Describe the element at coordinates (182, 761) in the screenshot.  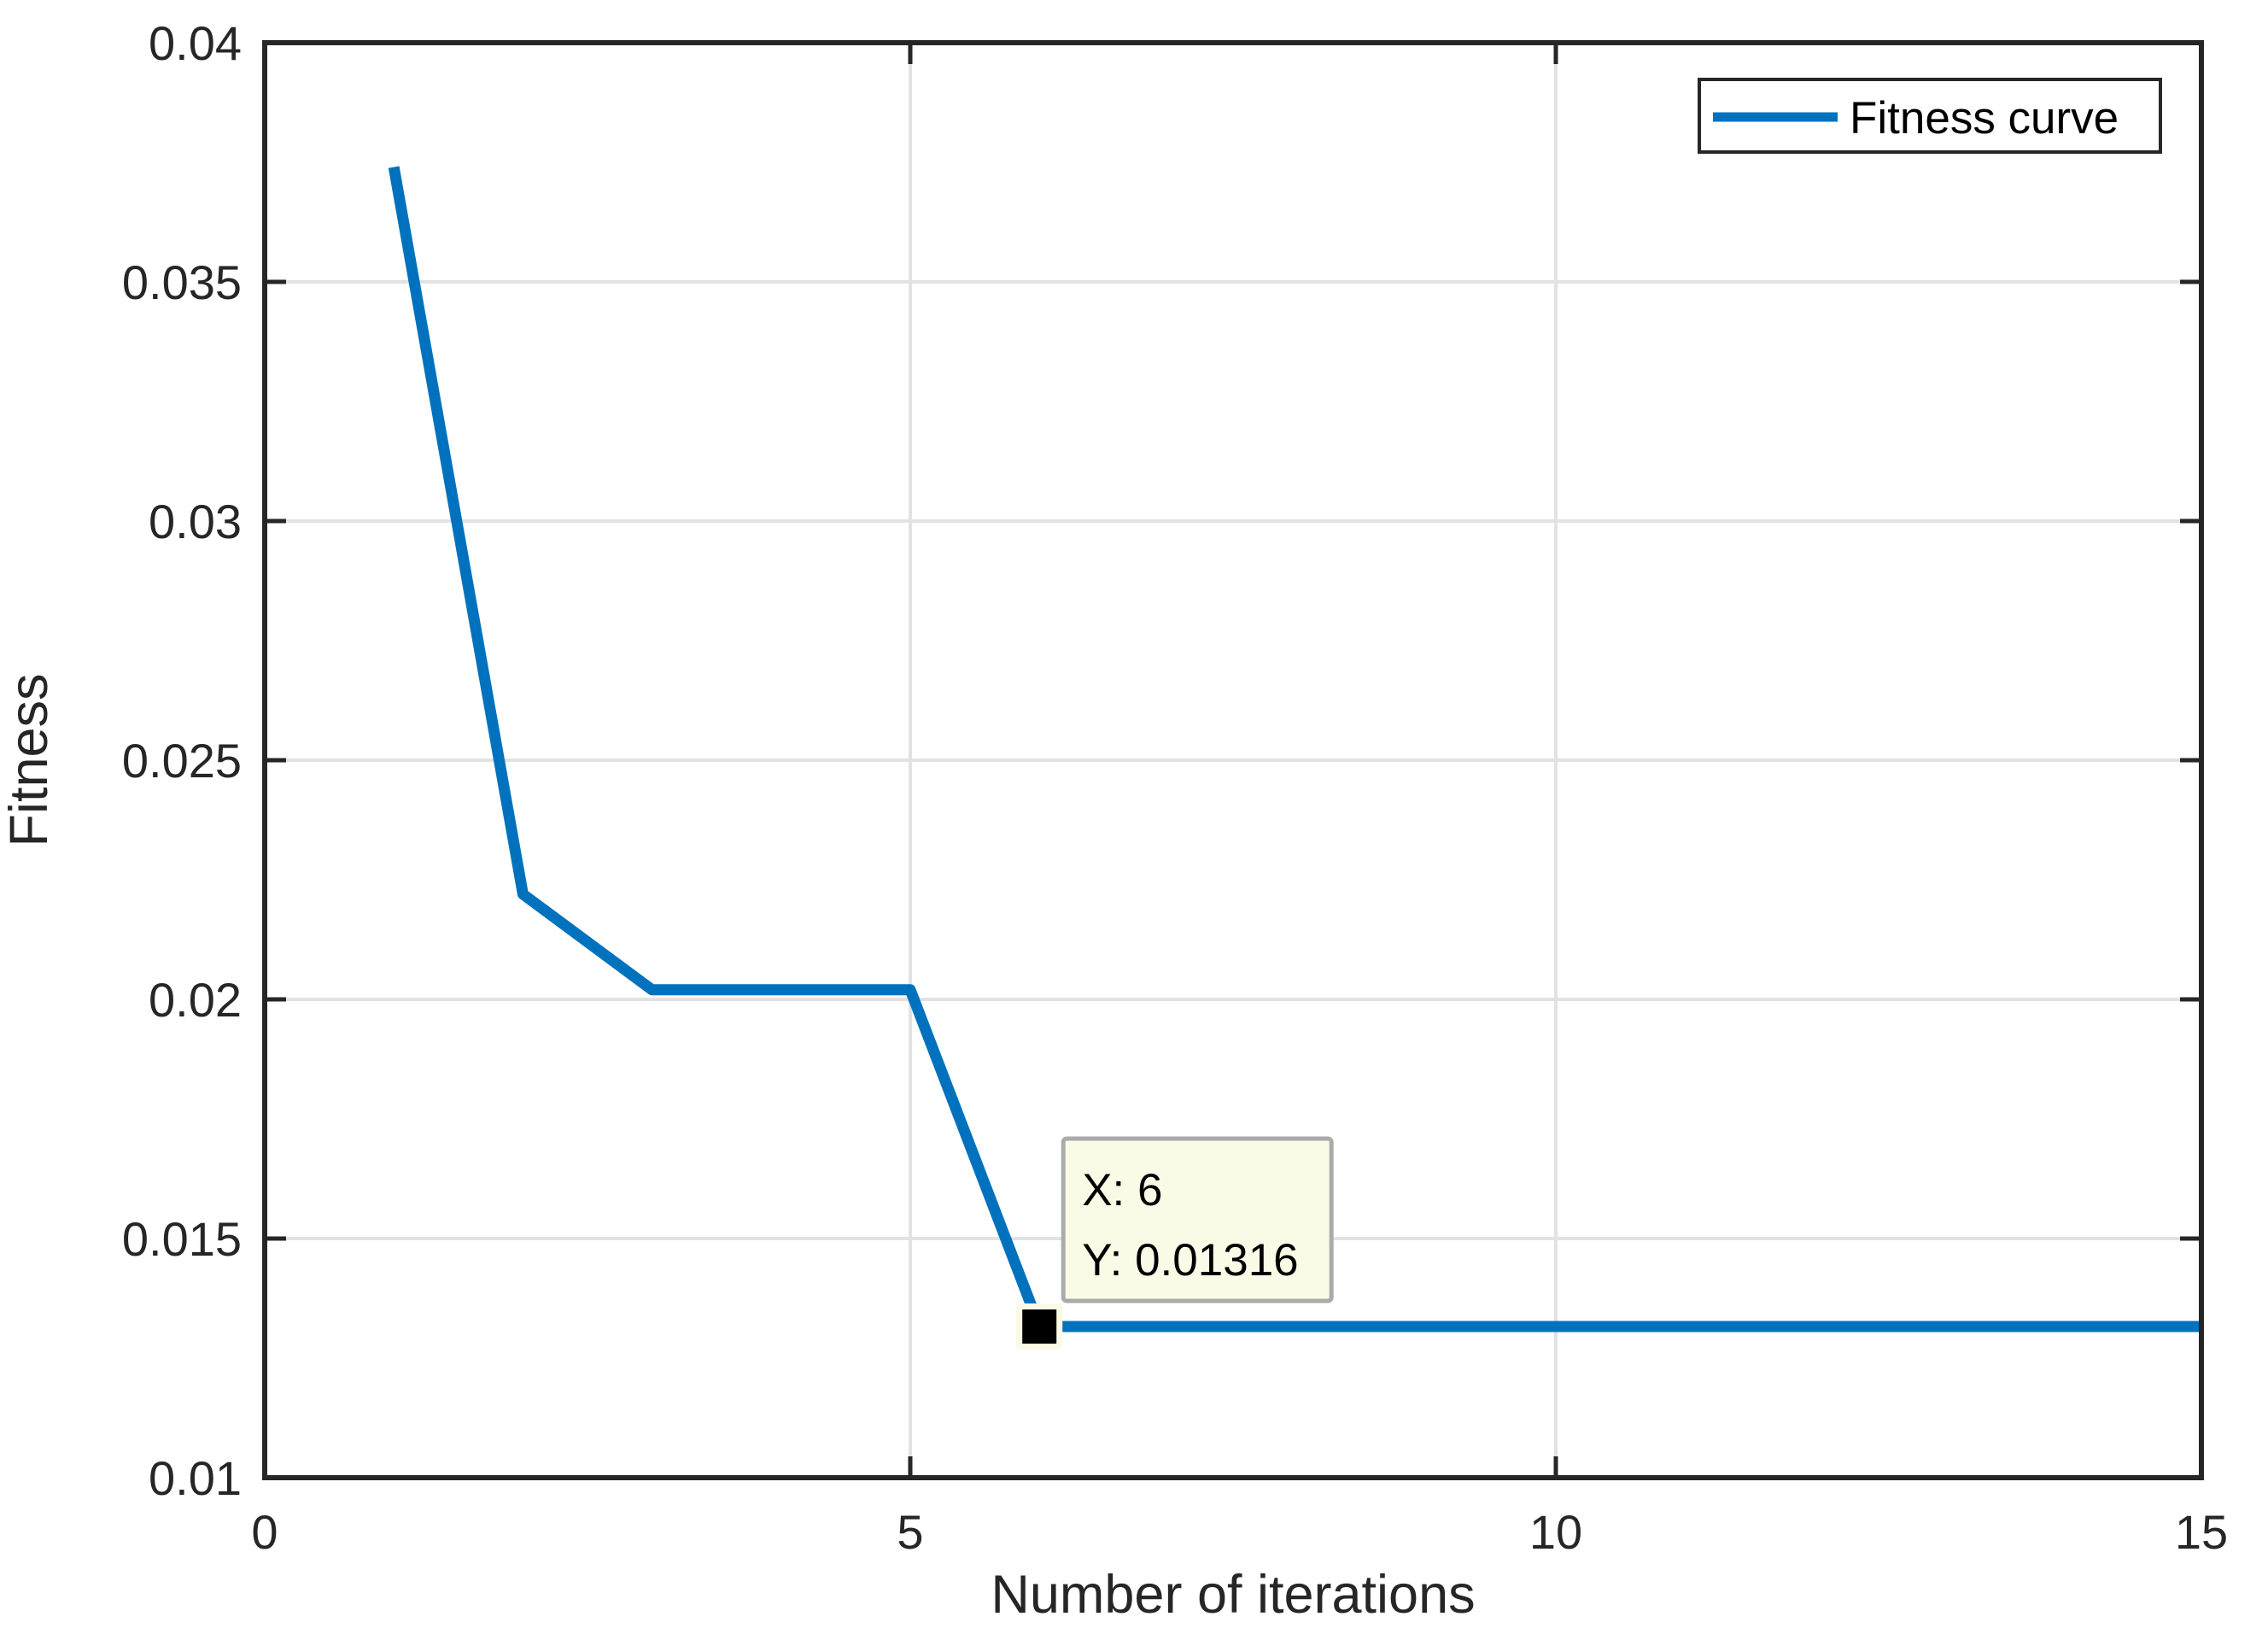
I see `y-tick-label: 0.025` at that location.